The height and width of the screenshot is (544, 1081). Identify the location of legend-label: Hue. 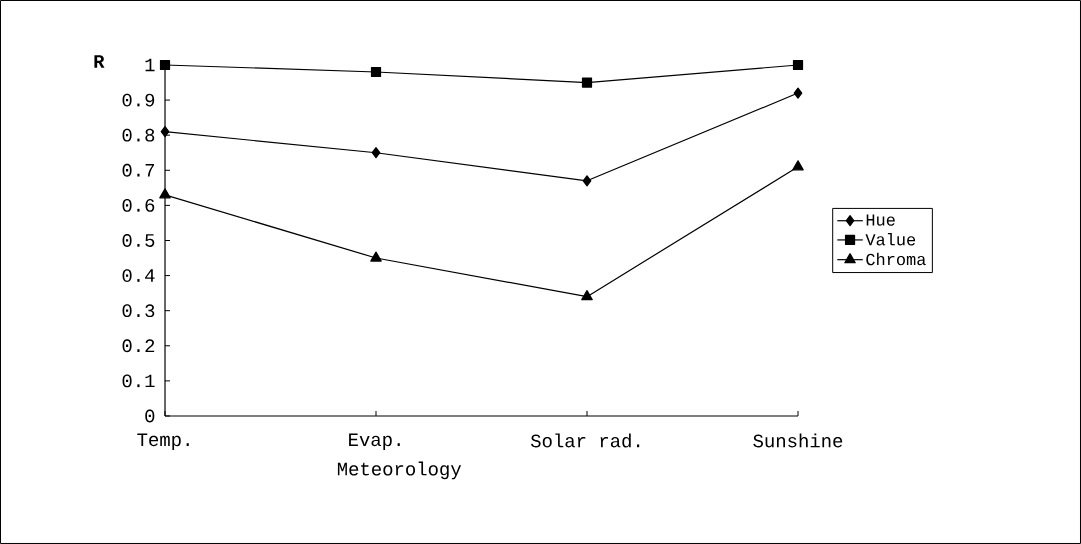
(880, 220).